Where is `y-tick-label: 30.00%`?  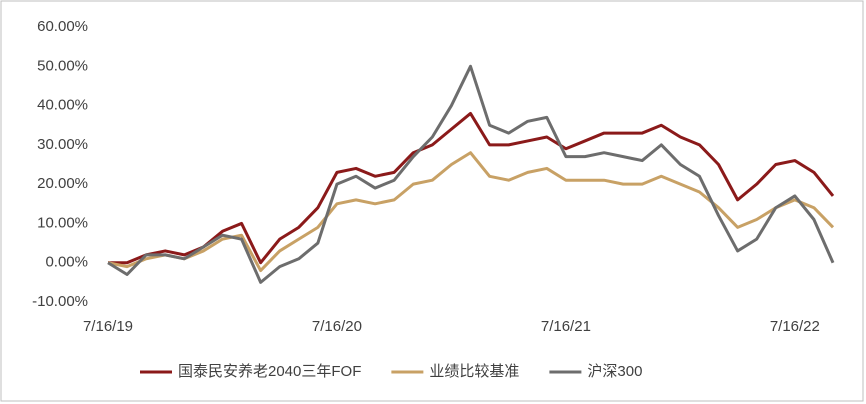 y-tick-label: 30.00% is located at coordinates (62, 144).